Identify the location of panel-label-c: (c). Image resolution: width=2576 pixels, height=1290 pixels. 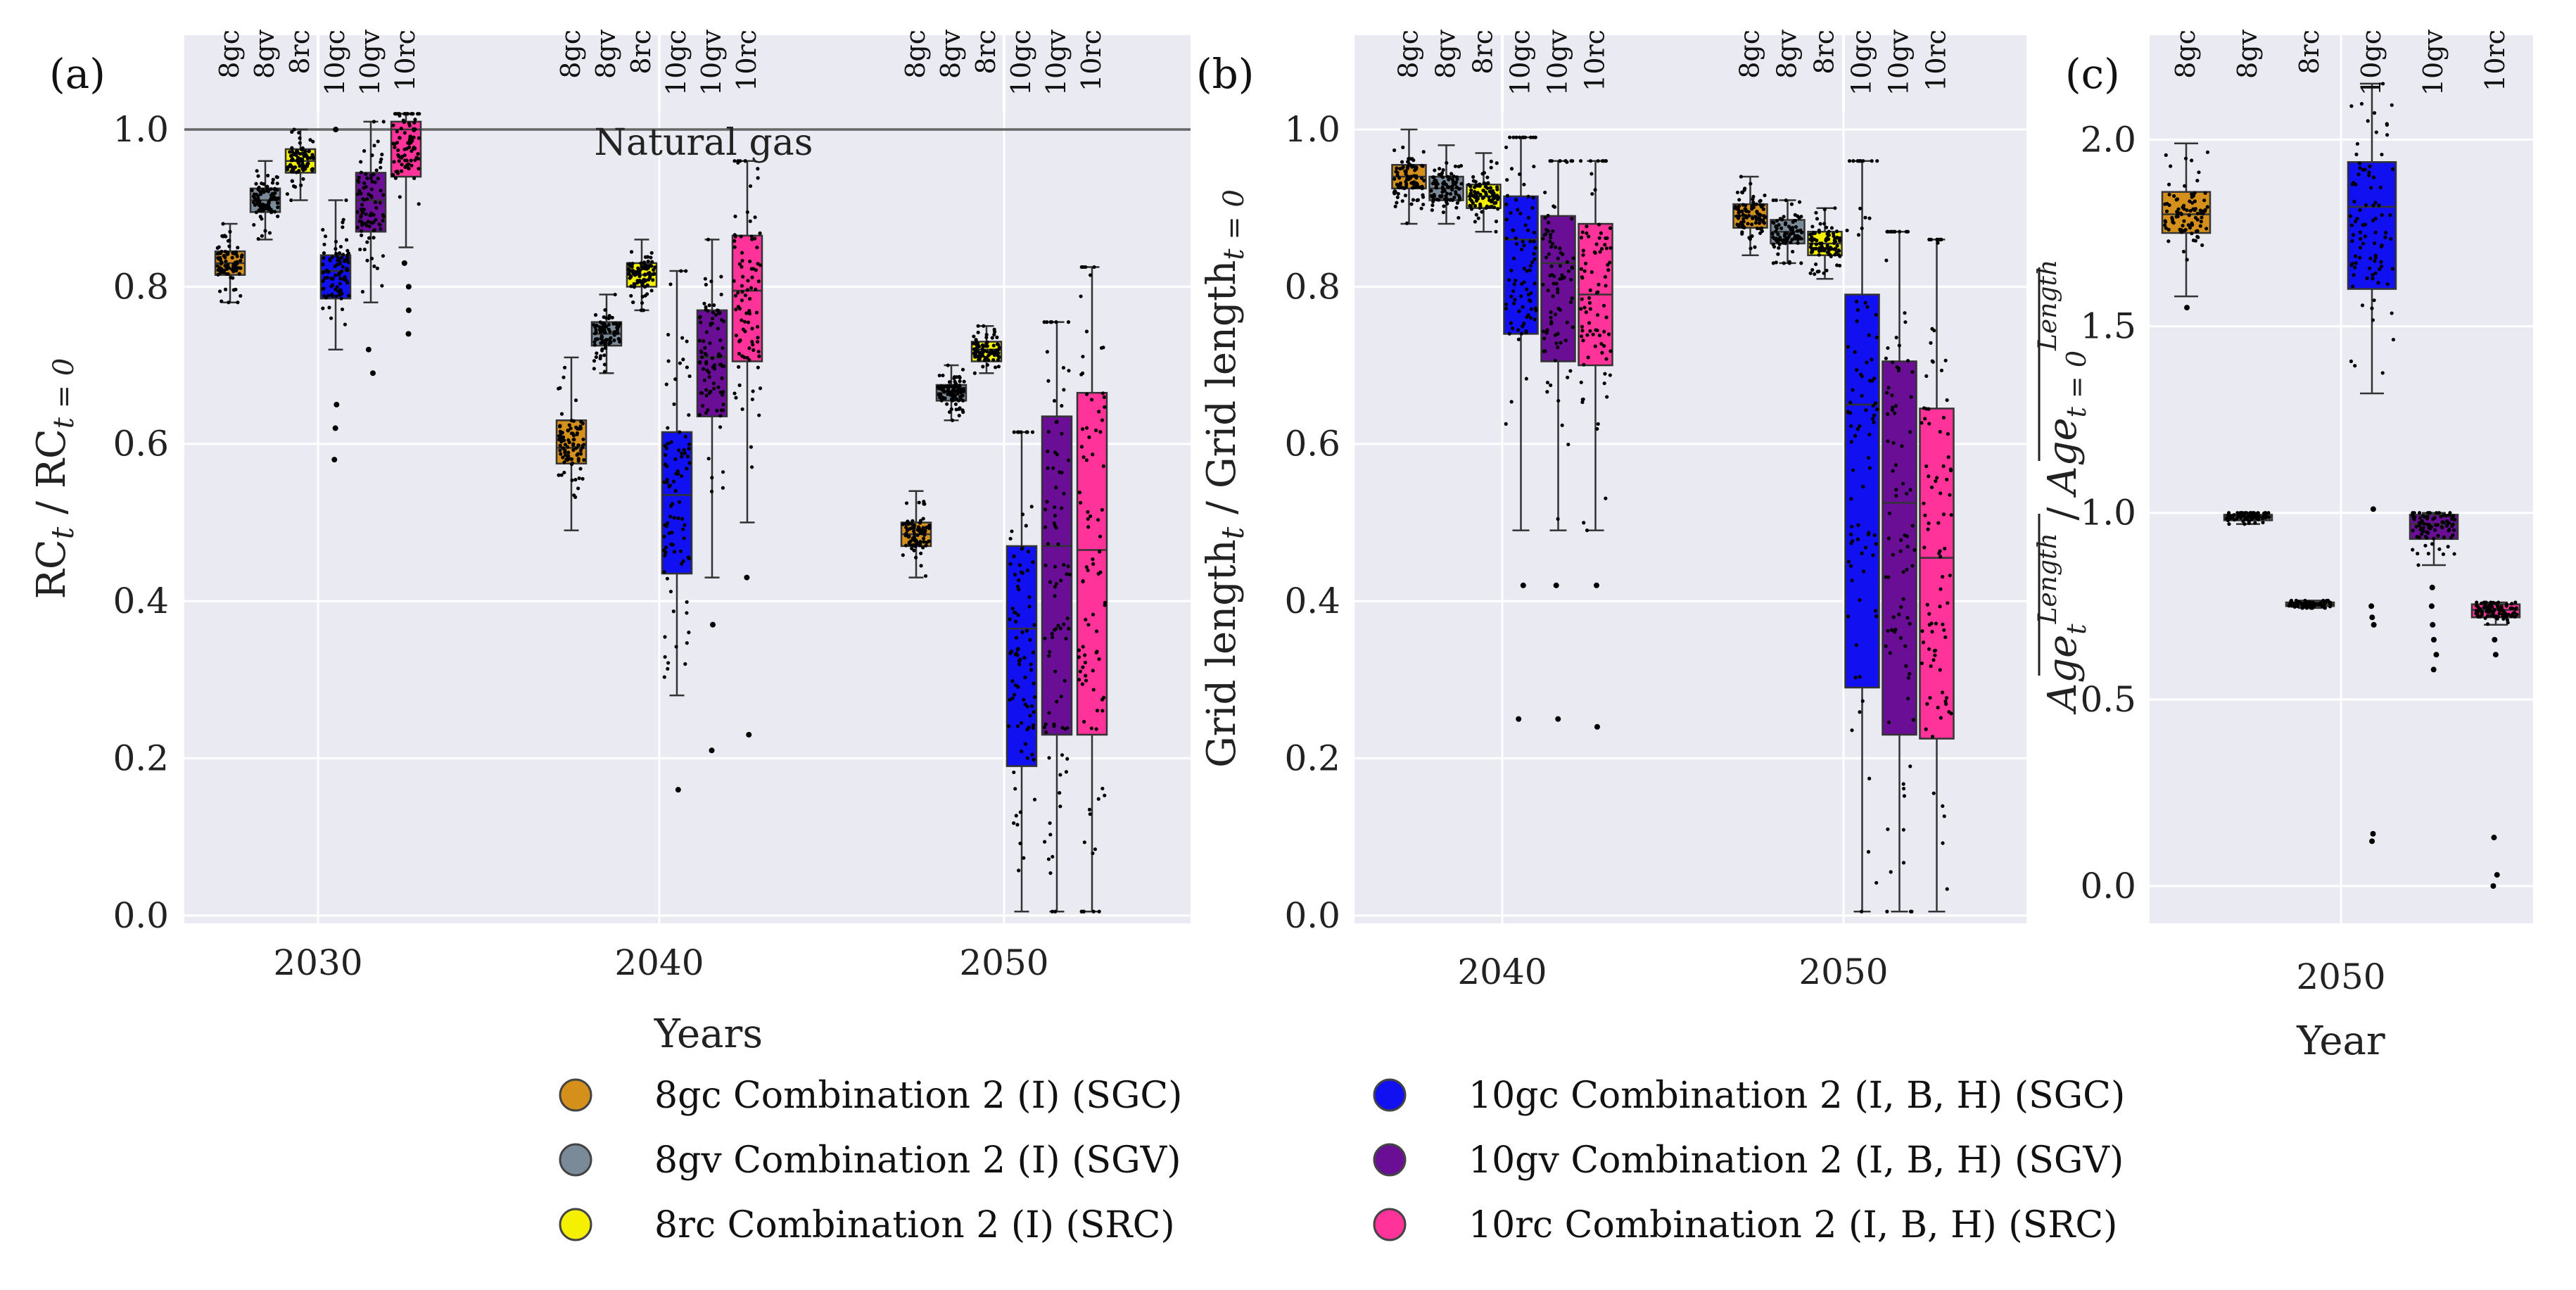
(2092, 74).